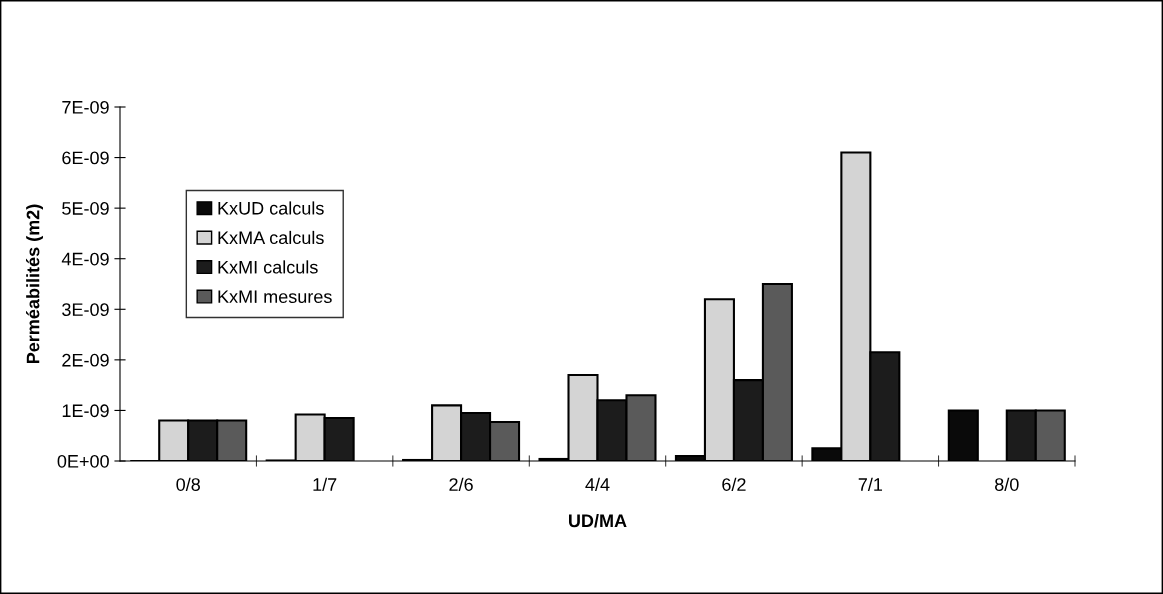 The width and height of the screenshot is (1163, 594). What do you see at coordinates (34, 284) in the screenshot?
I see `y-axis-title: Perméabilités (m2)` at bounding box center [34, 284].